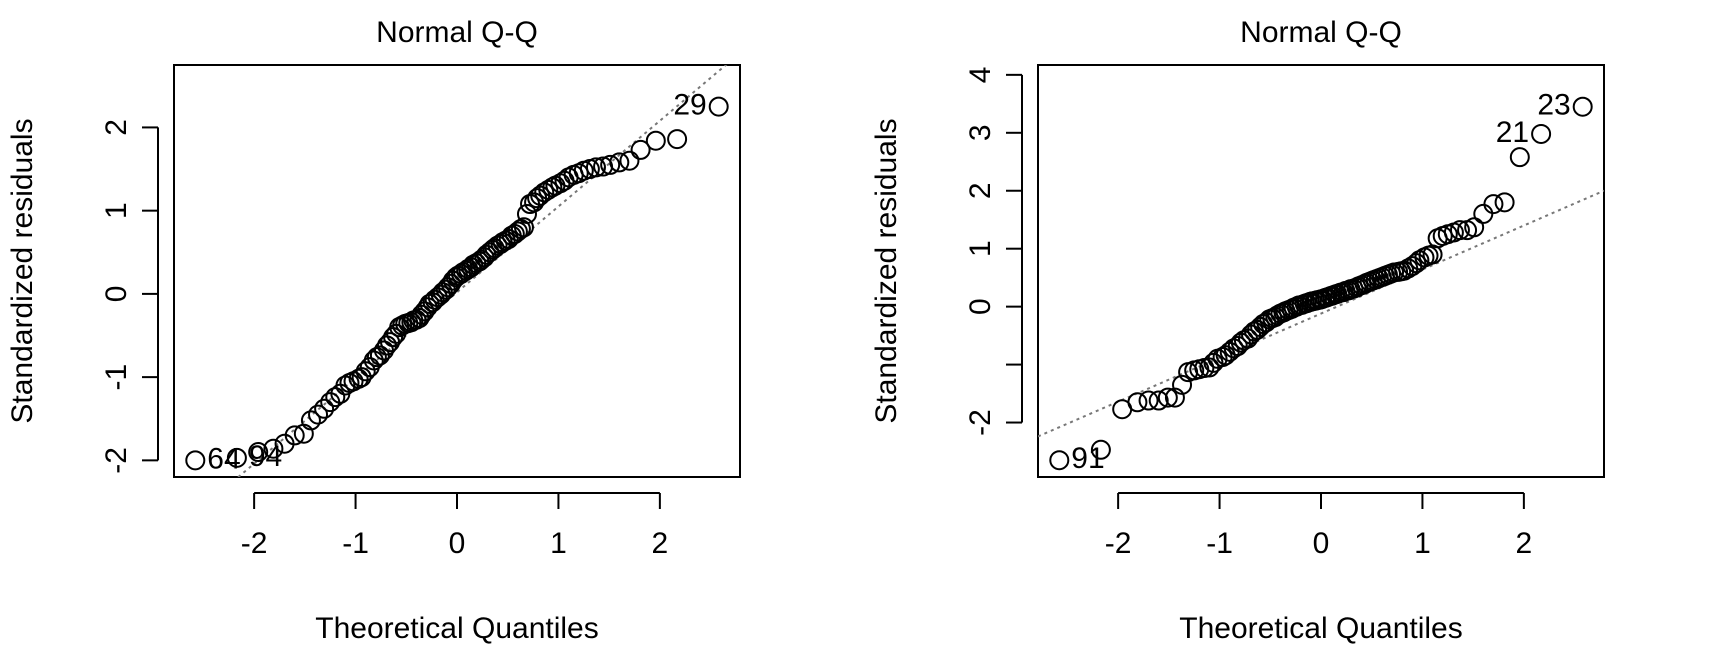  What do you see at coordinates (223, 458) in the screenshot?
I see `point-label: 64` at bounding box center [223, 458].